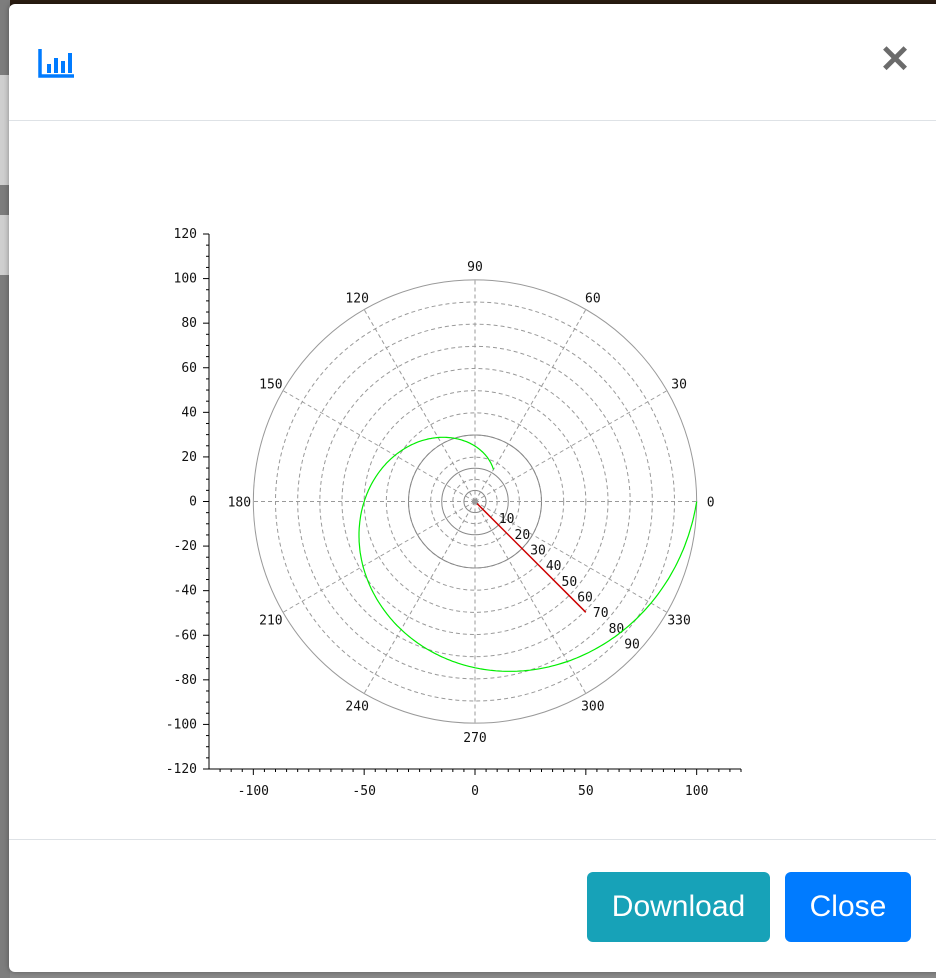 The image size is (936, 978). Describe the element at coordinates (586, 791) in the screenshot. I see `x-tick-label: 50` at that location.